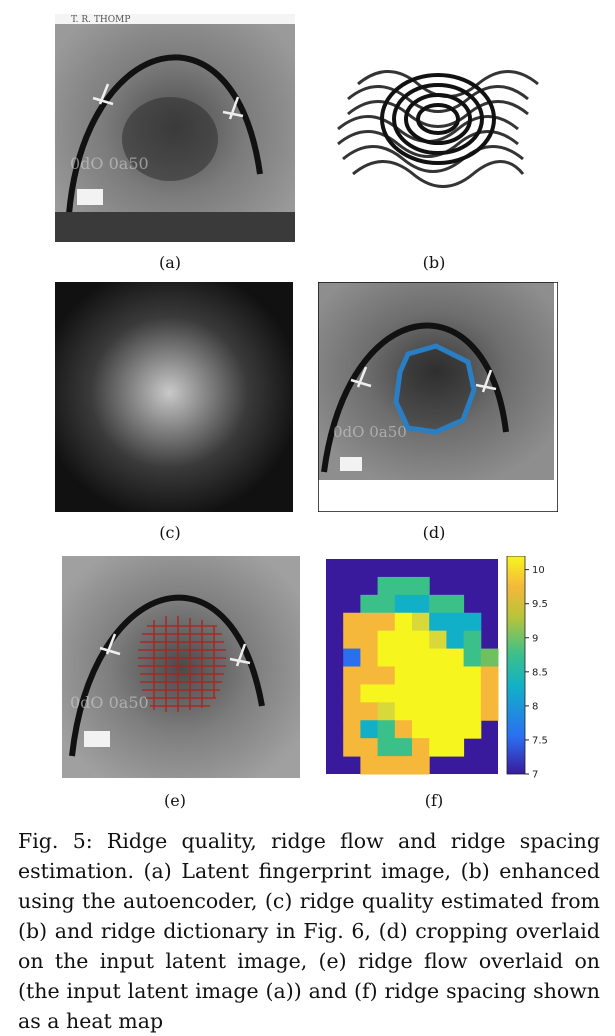 The image size is (615, 1036). I want to click on colorbar-tick-label: 8.5, so click(540, 672).